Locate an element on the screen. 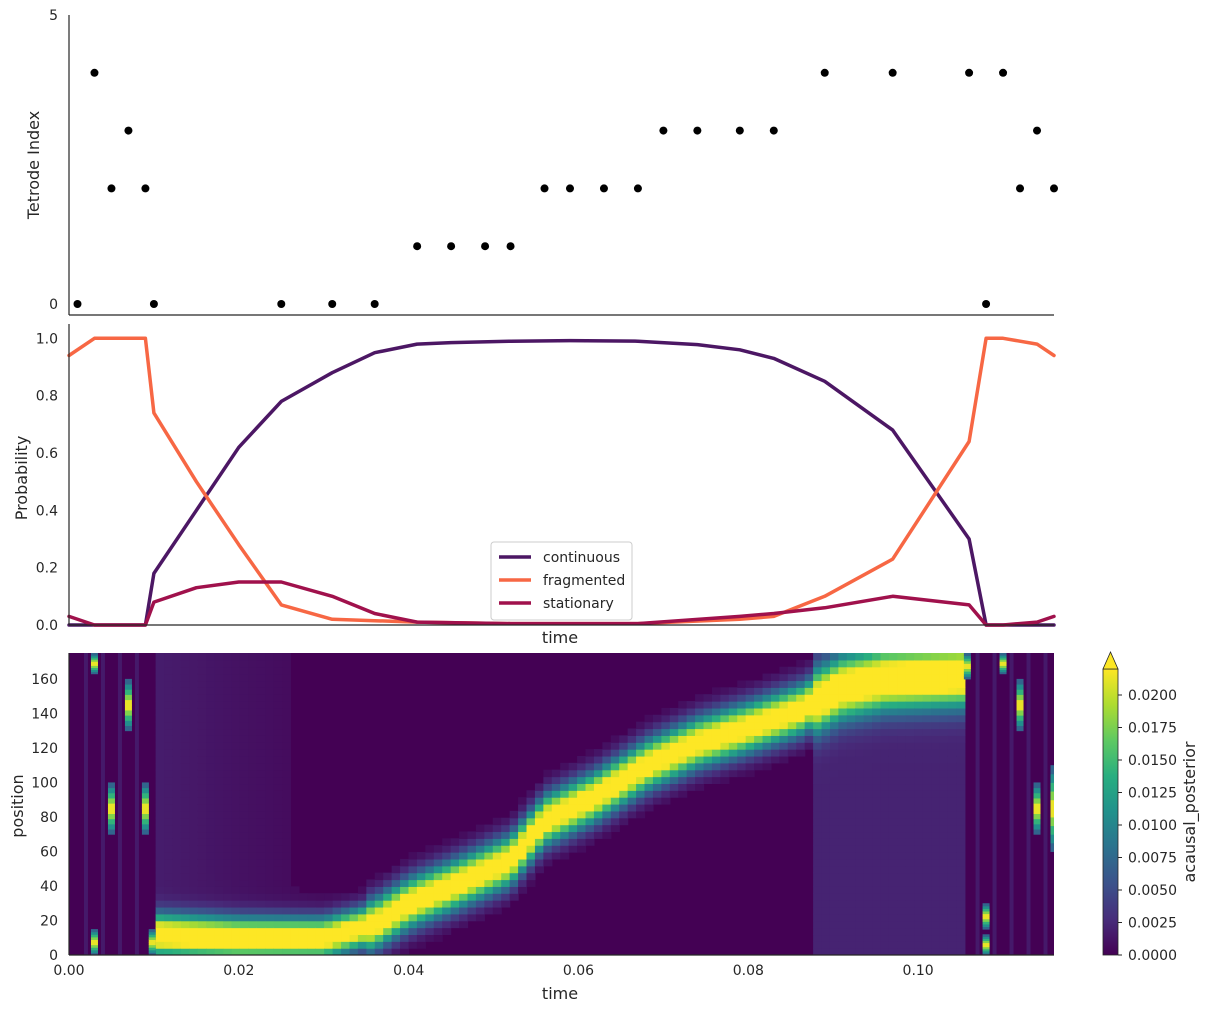 This screenshot has width=1209, height=1011. heatmap-x-tick-label: 0.10 is located at coordinates (918, 971).